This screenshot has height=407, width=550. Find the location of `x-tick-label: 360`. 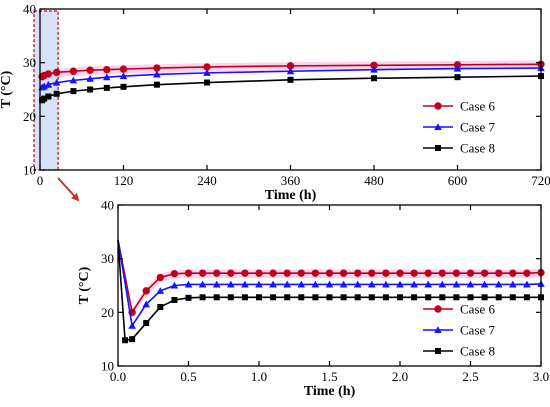

x-tick-label: 360 is located at coordinates (291, 180).